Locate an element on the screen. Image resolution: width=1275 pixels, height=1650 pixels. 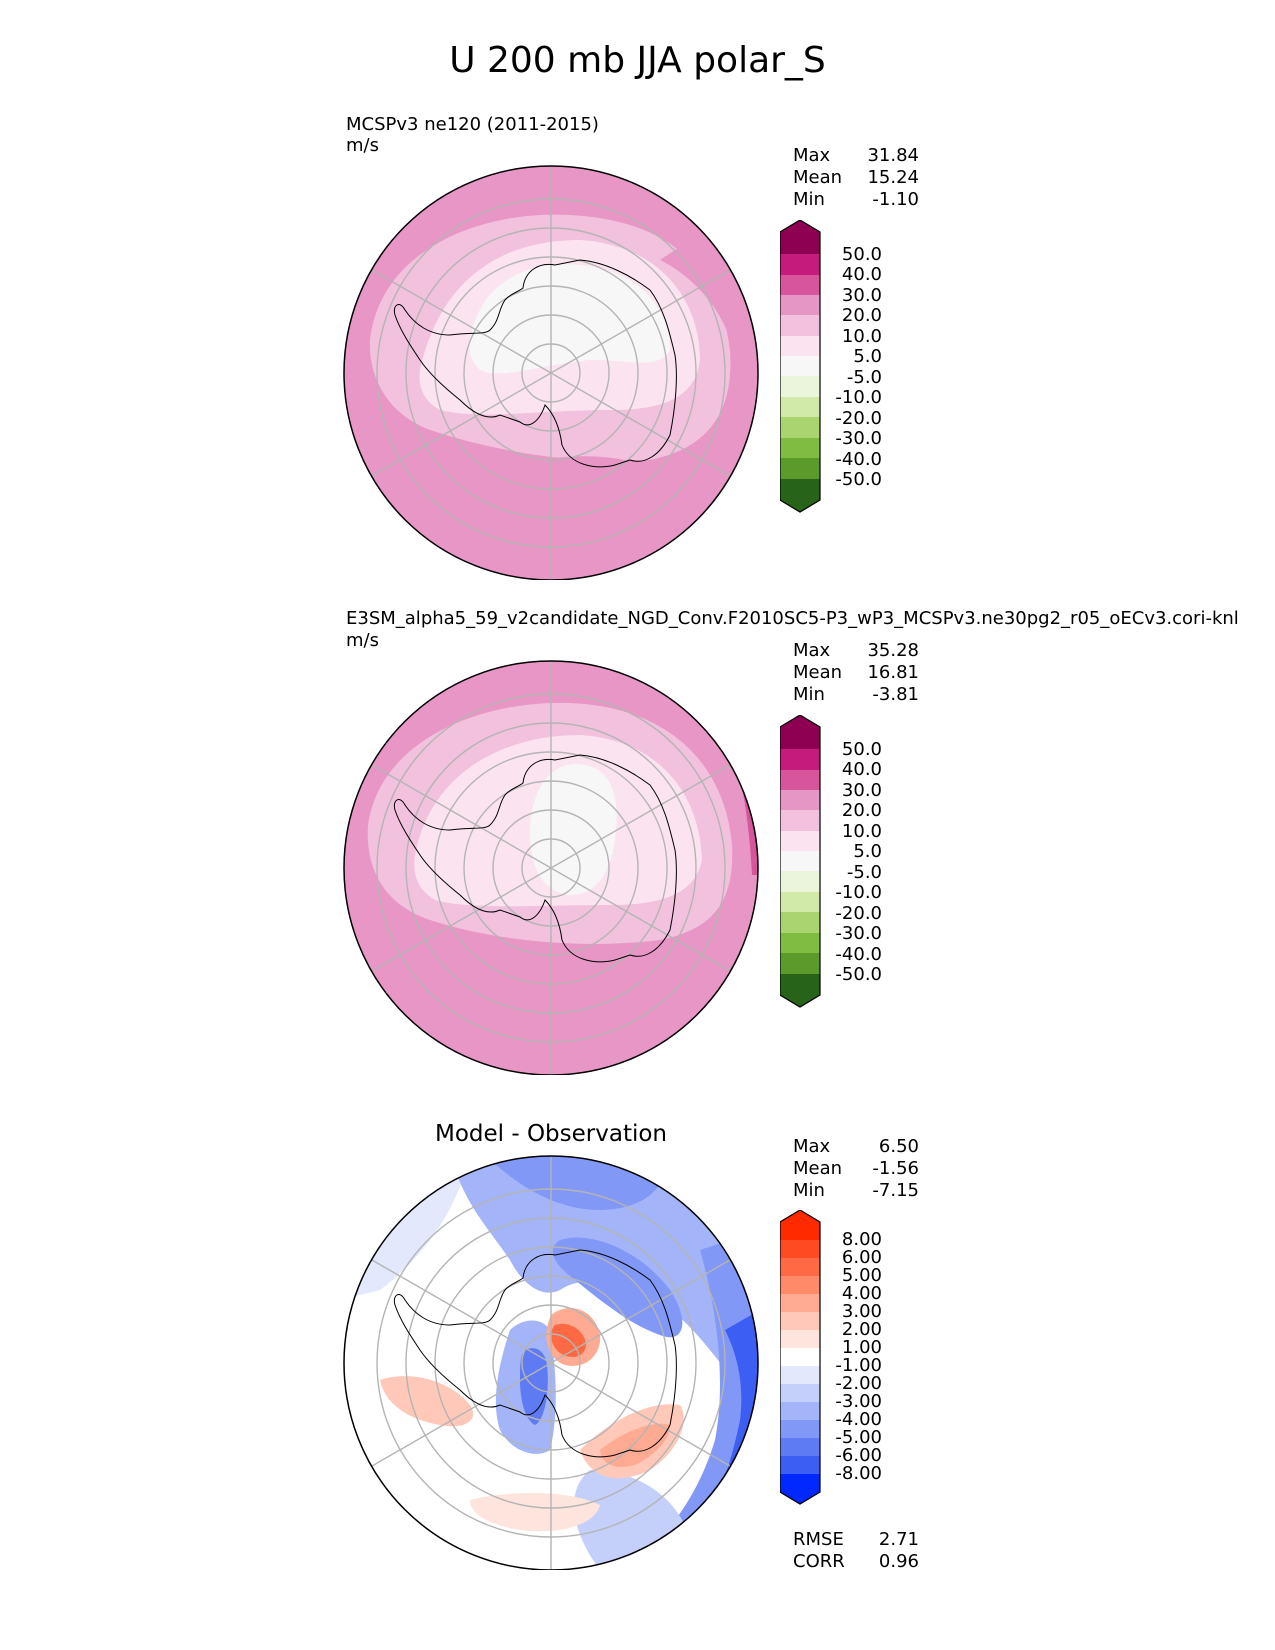
panel-3-polar-map is located at coordinates (551, 1362).